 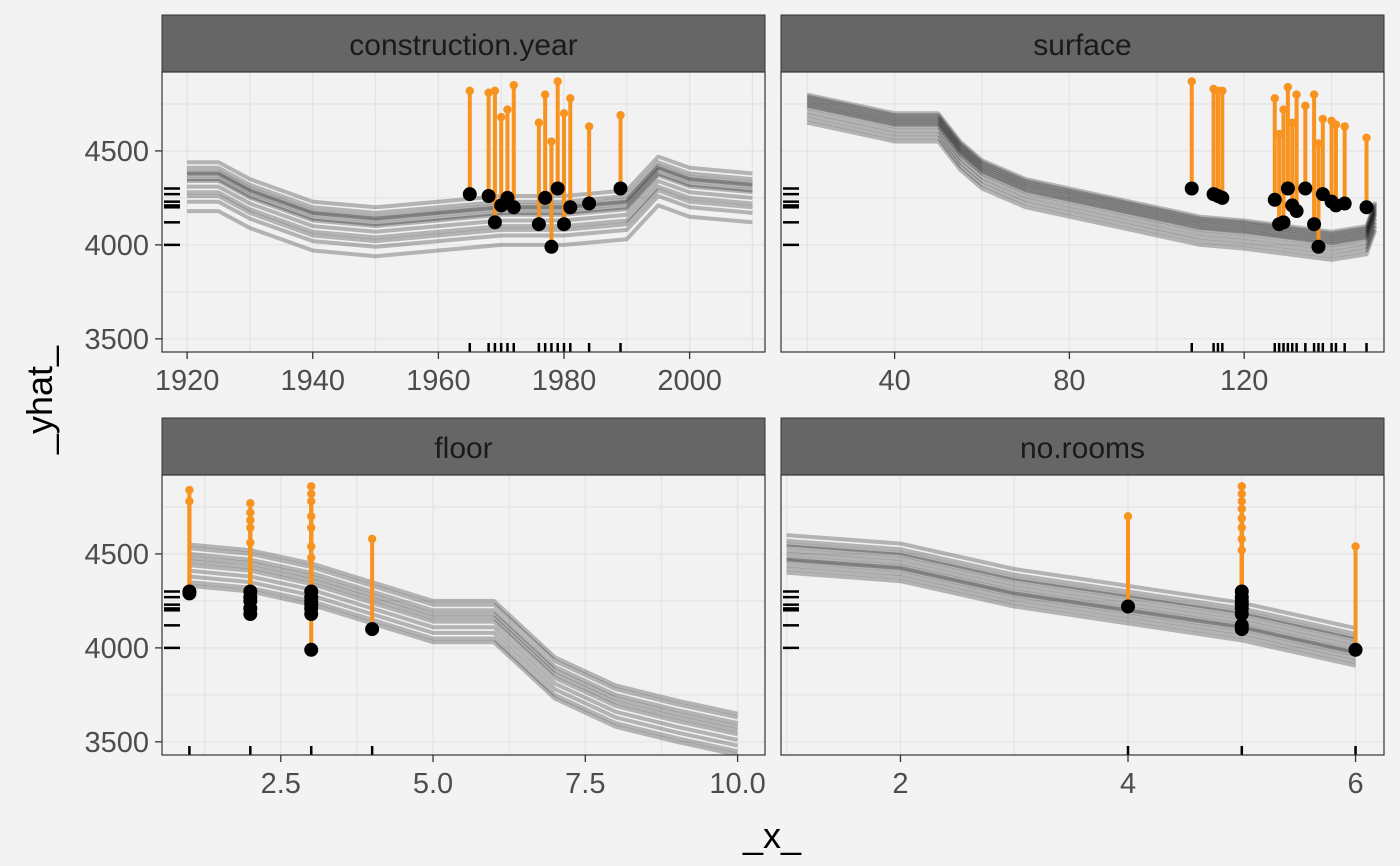 What do you see at coordinates (1355, 784) in the screenshot?
I see `x-tick-label: 6` at bounding box center [1355, 784].